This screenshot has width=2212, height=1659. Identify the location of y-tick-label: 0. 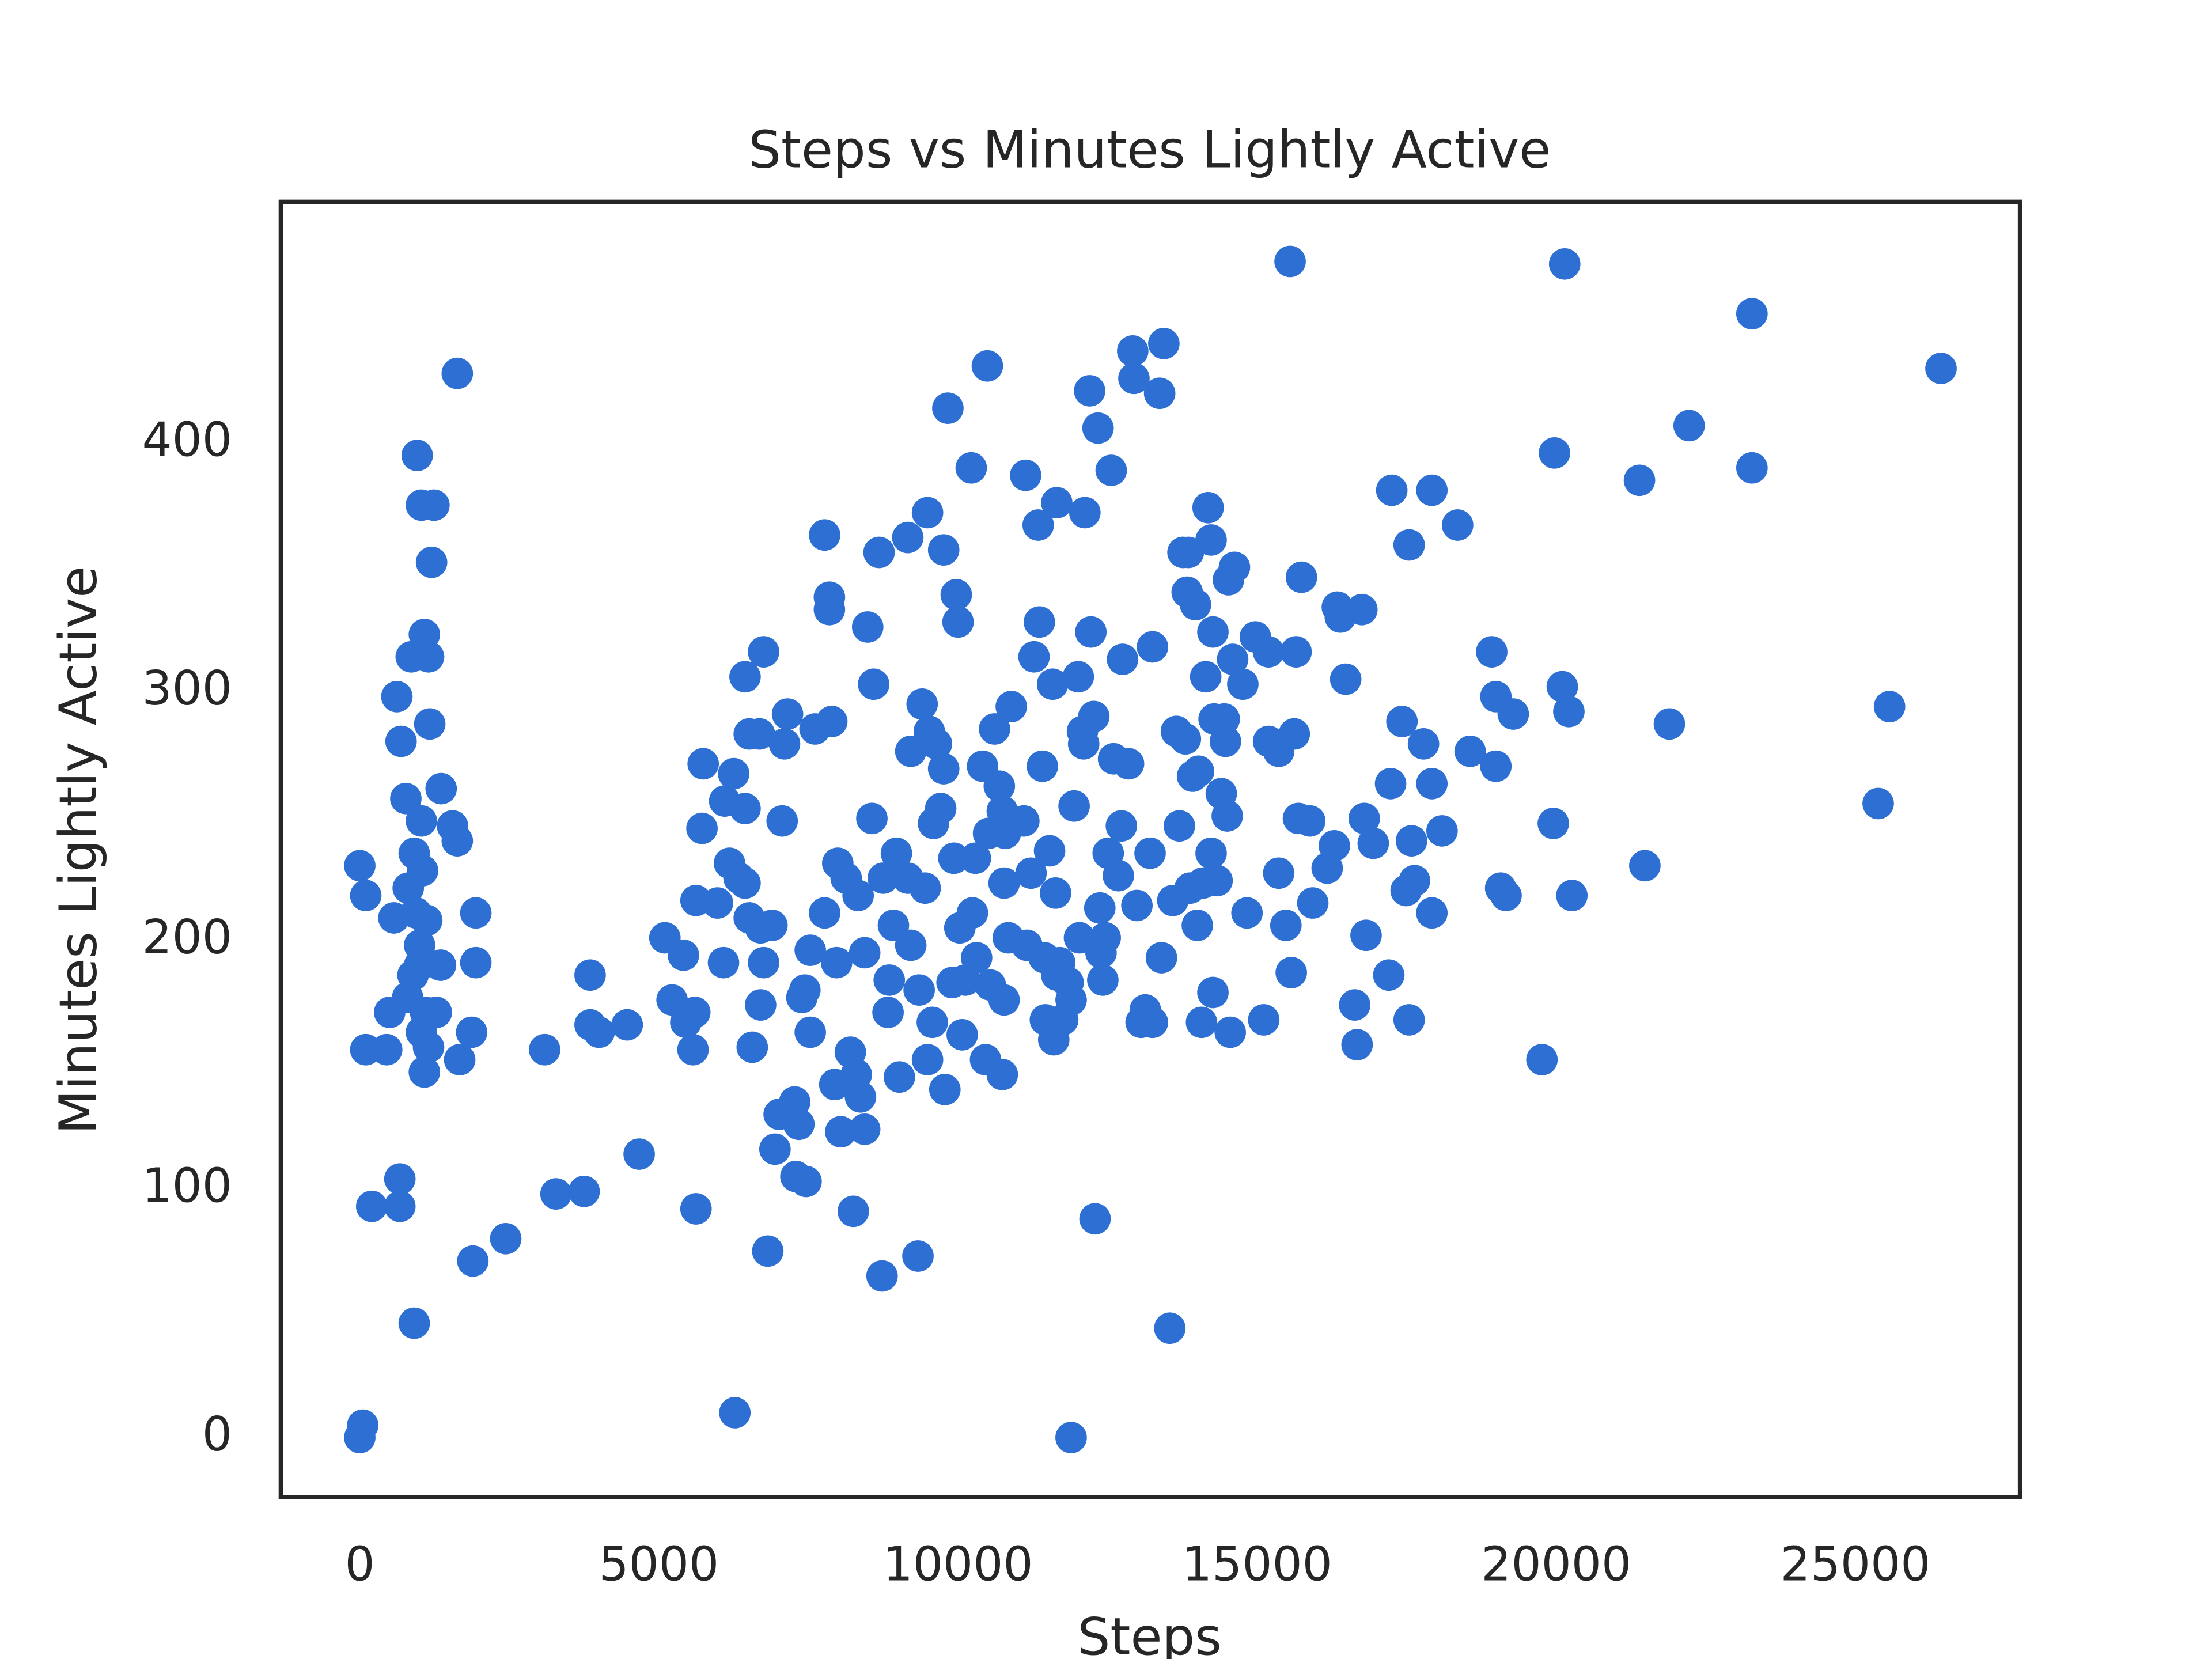
(217, 1434).